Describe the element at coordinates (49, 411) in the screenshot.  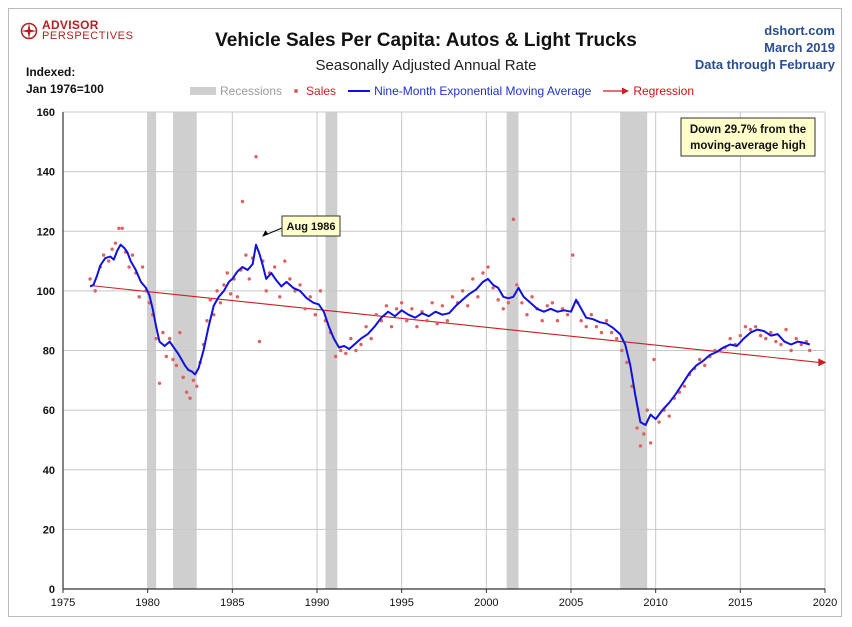
I see `y-tick-label-60: 60` at that location.